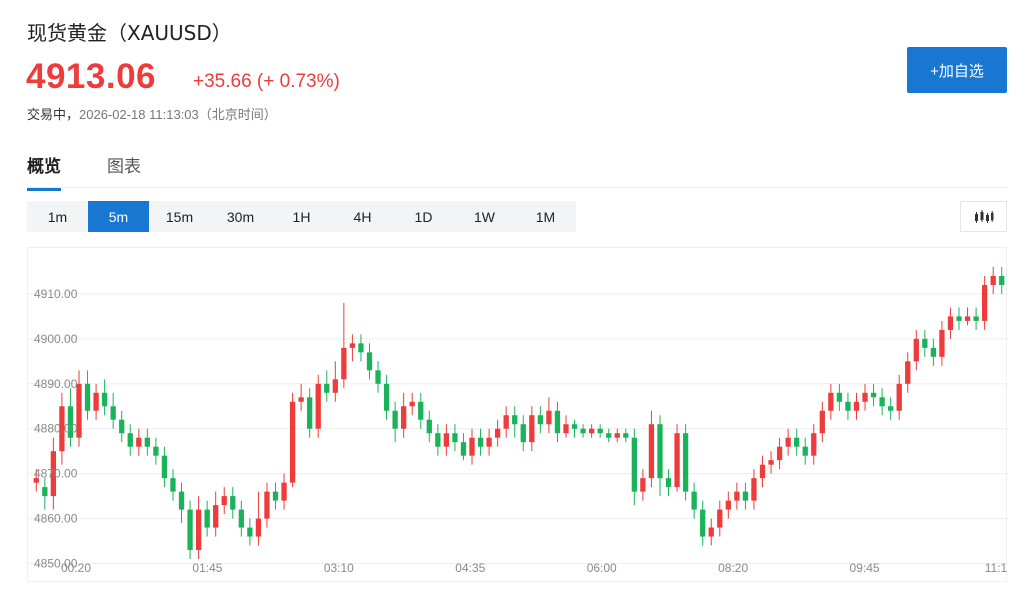 The image size is (1024, 589). What do you see at coordinates (44, 171) in the screenshot?
I see `tab-overview: 概览` at bounding box center [44, 171].